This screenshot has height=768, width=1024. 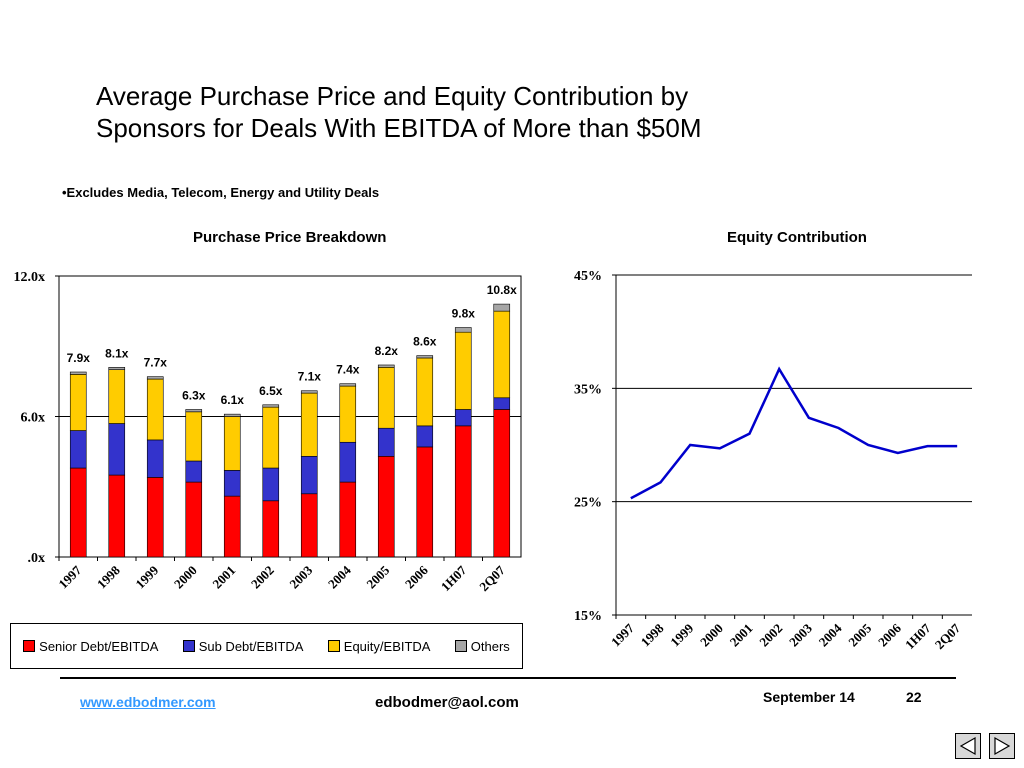 I want to click on bar-total-label: 6.1x, so click(x=233, y=400).